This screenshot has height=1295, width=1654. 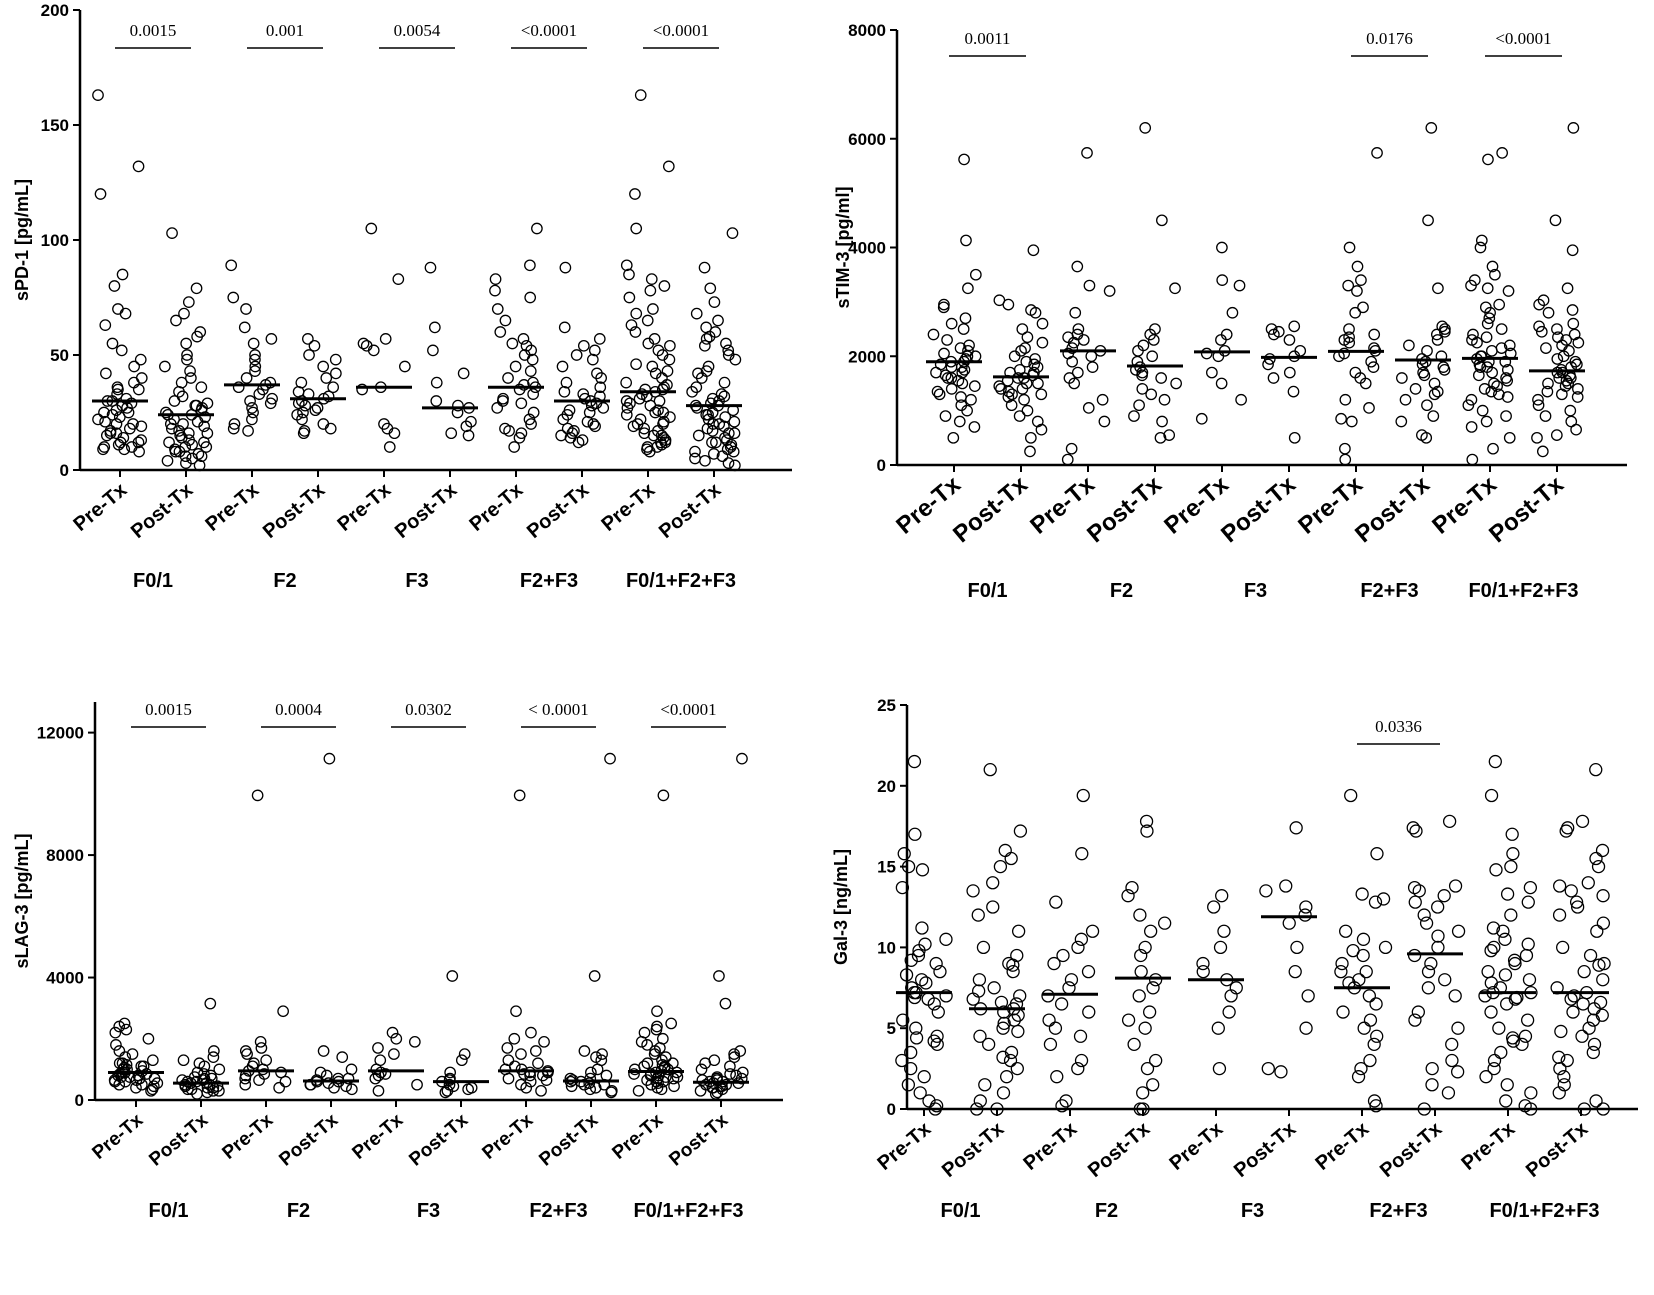 What do you see at coordinates (1523, 591) in the screenshot?
I see `group-label: F0/1+F2+F3` at bounding box center [1523, 591].